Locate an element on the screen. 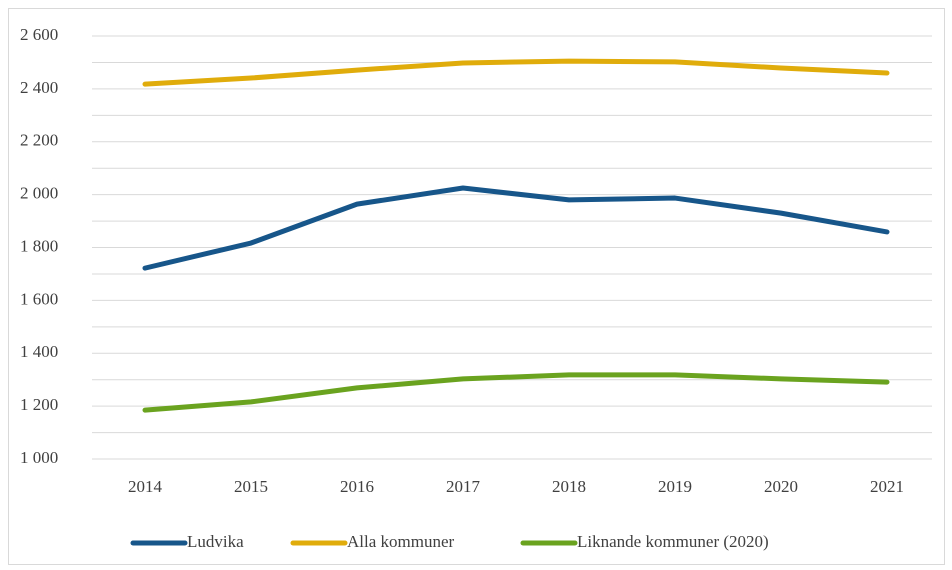 The height and width of the screenshot is (570, 952). y-tick-label: 1 800 is located at coordinates (39, 245).